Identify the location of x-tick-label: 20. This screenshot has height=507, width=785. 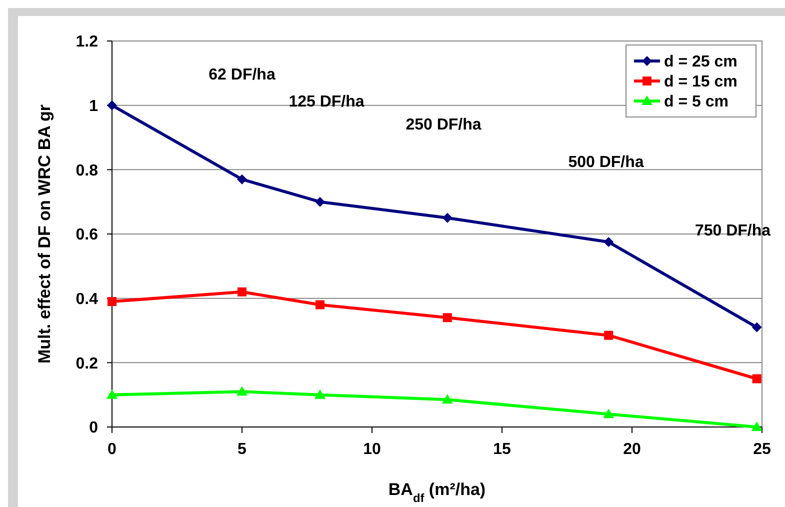
(632, 449).